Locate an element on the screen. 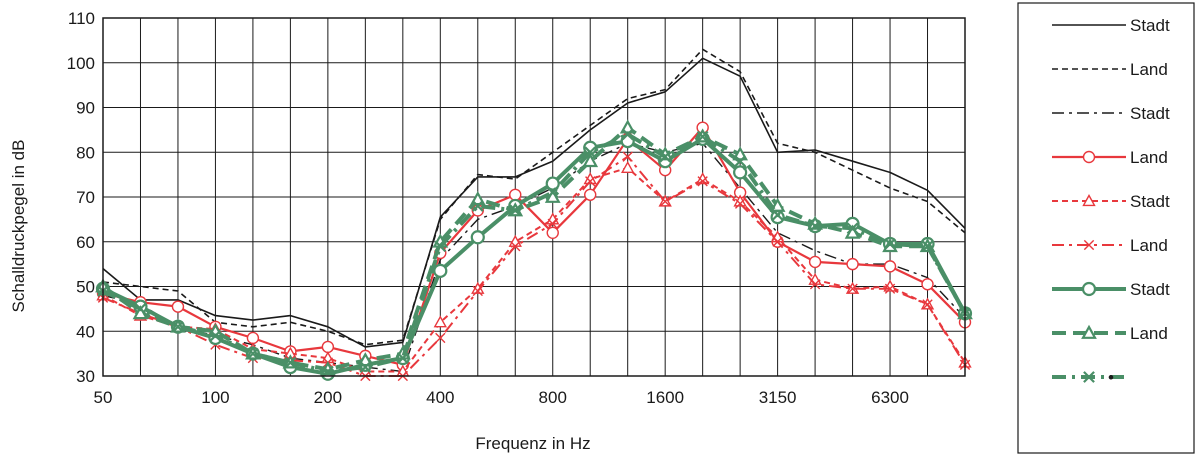  legend-item: • is located at coordinates (1089, 377).